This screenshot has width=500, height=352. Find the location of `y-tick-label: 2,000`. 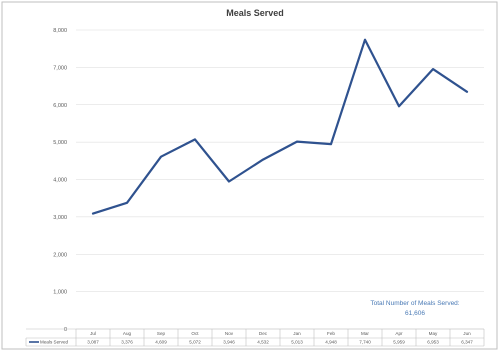

y-tick-label: 2,000 is located at coordinates (60, 255).